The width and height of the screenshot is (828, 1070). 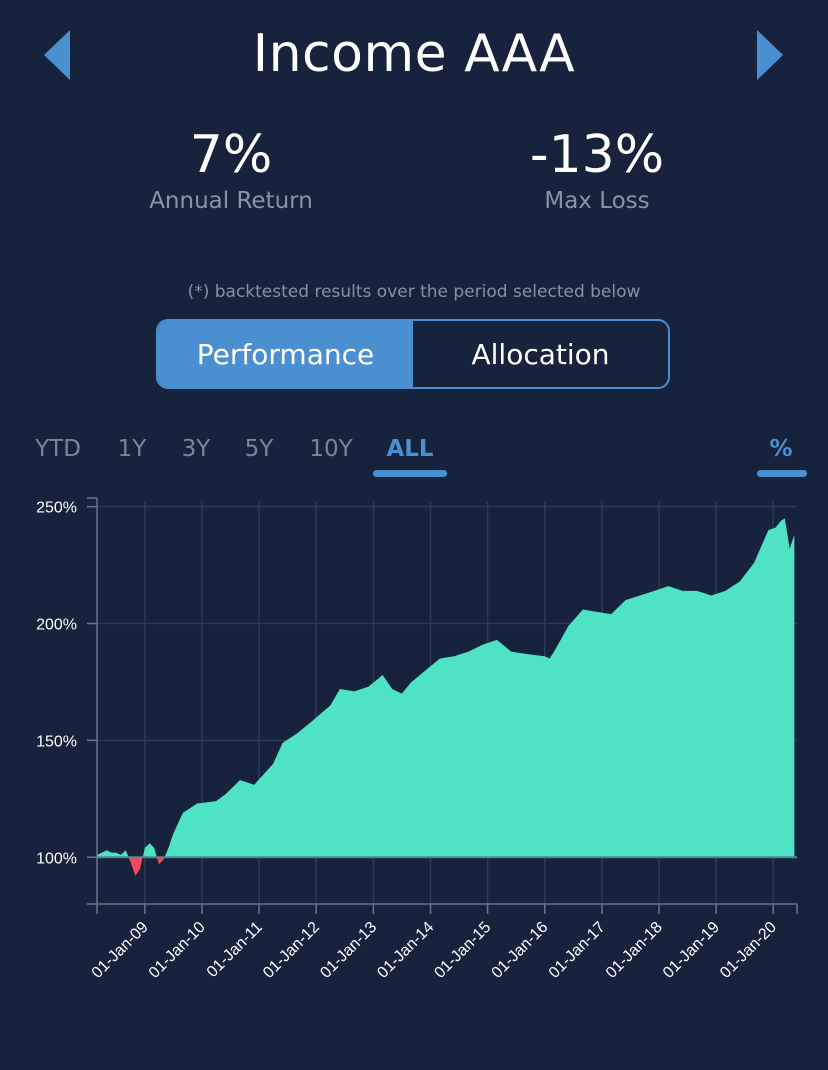 What do you see at coordinates (410, 449) in the screenshot?
I see `period-all: ALL` at bounding box center [410, 449].